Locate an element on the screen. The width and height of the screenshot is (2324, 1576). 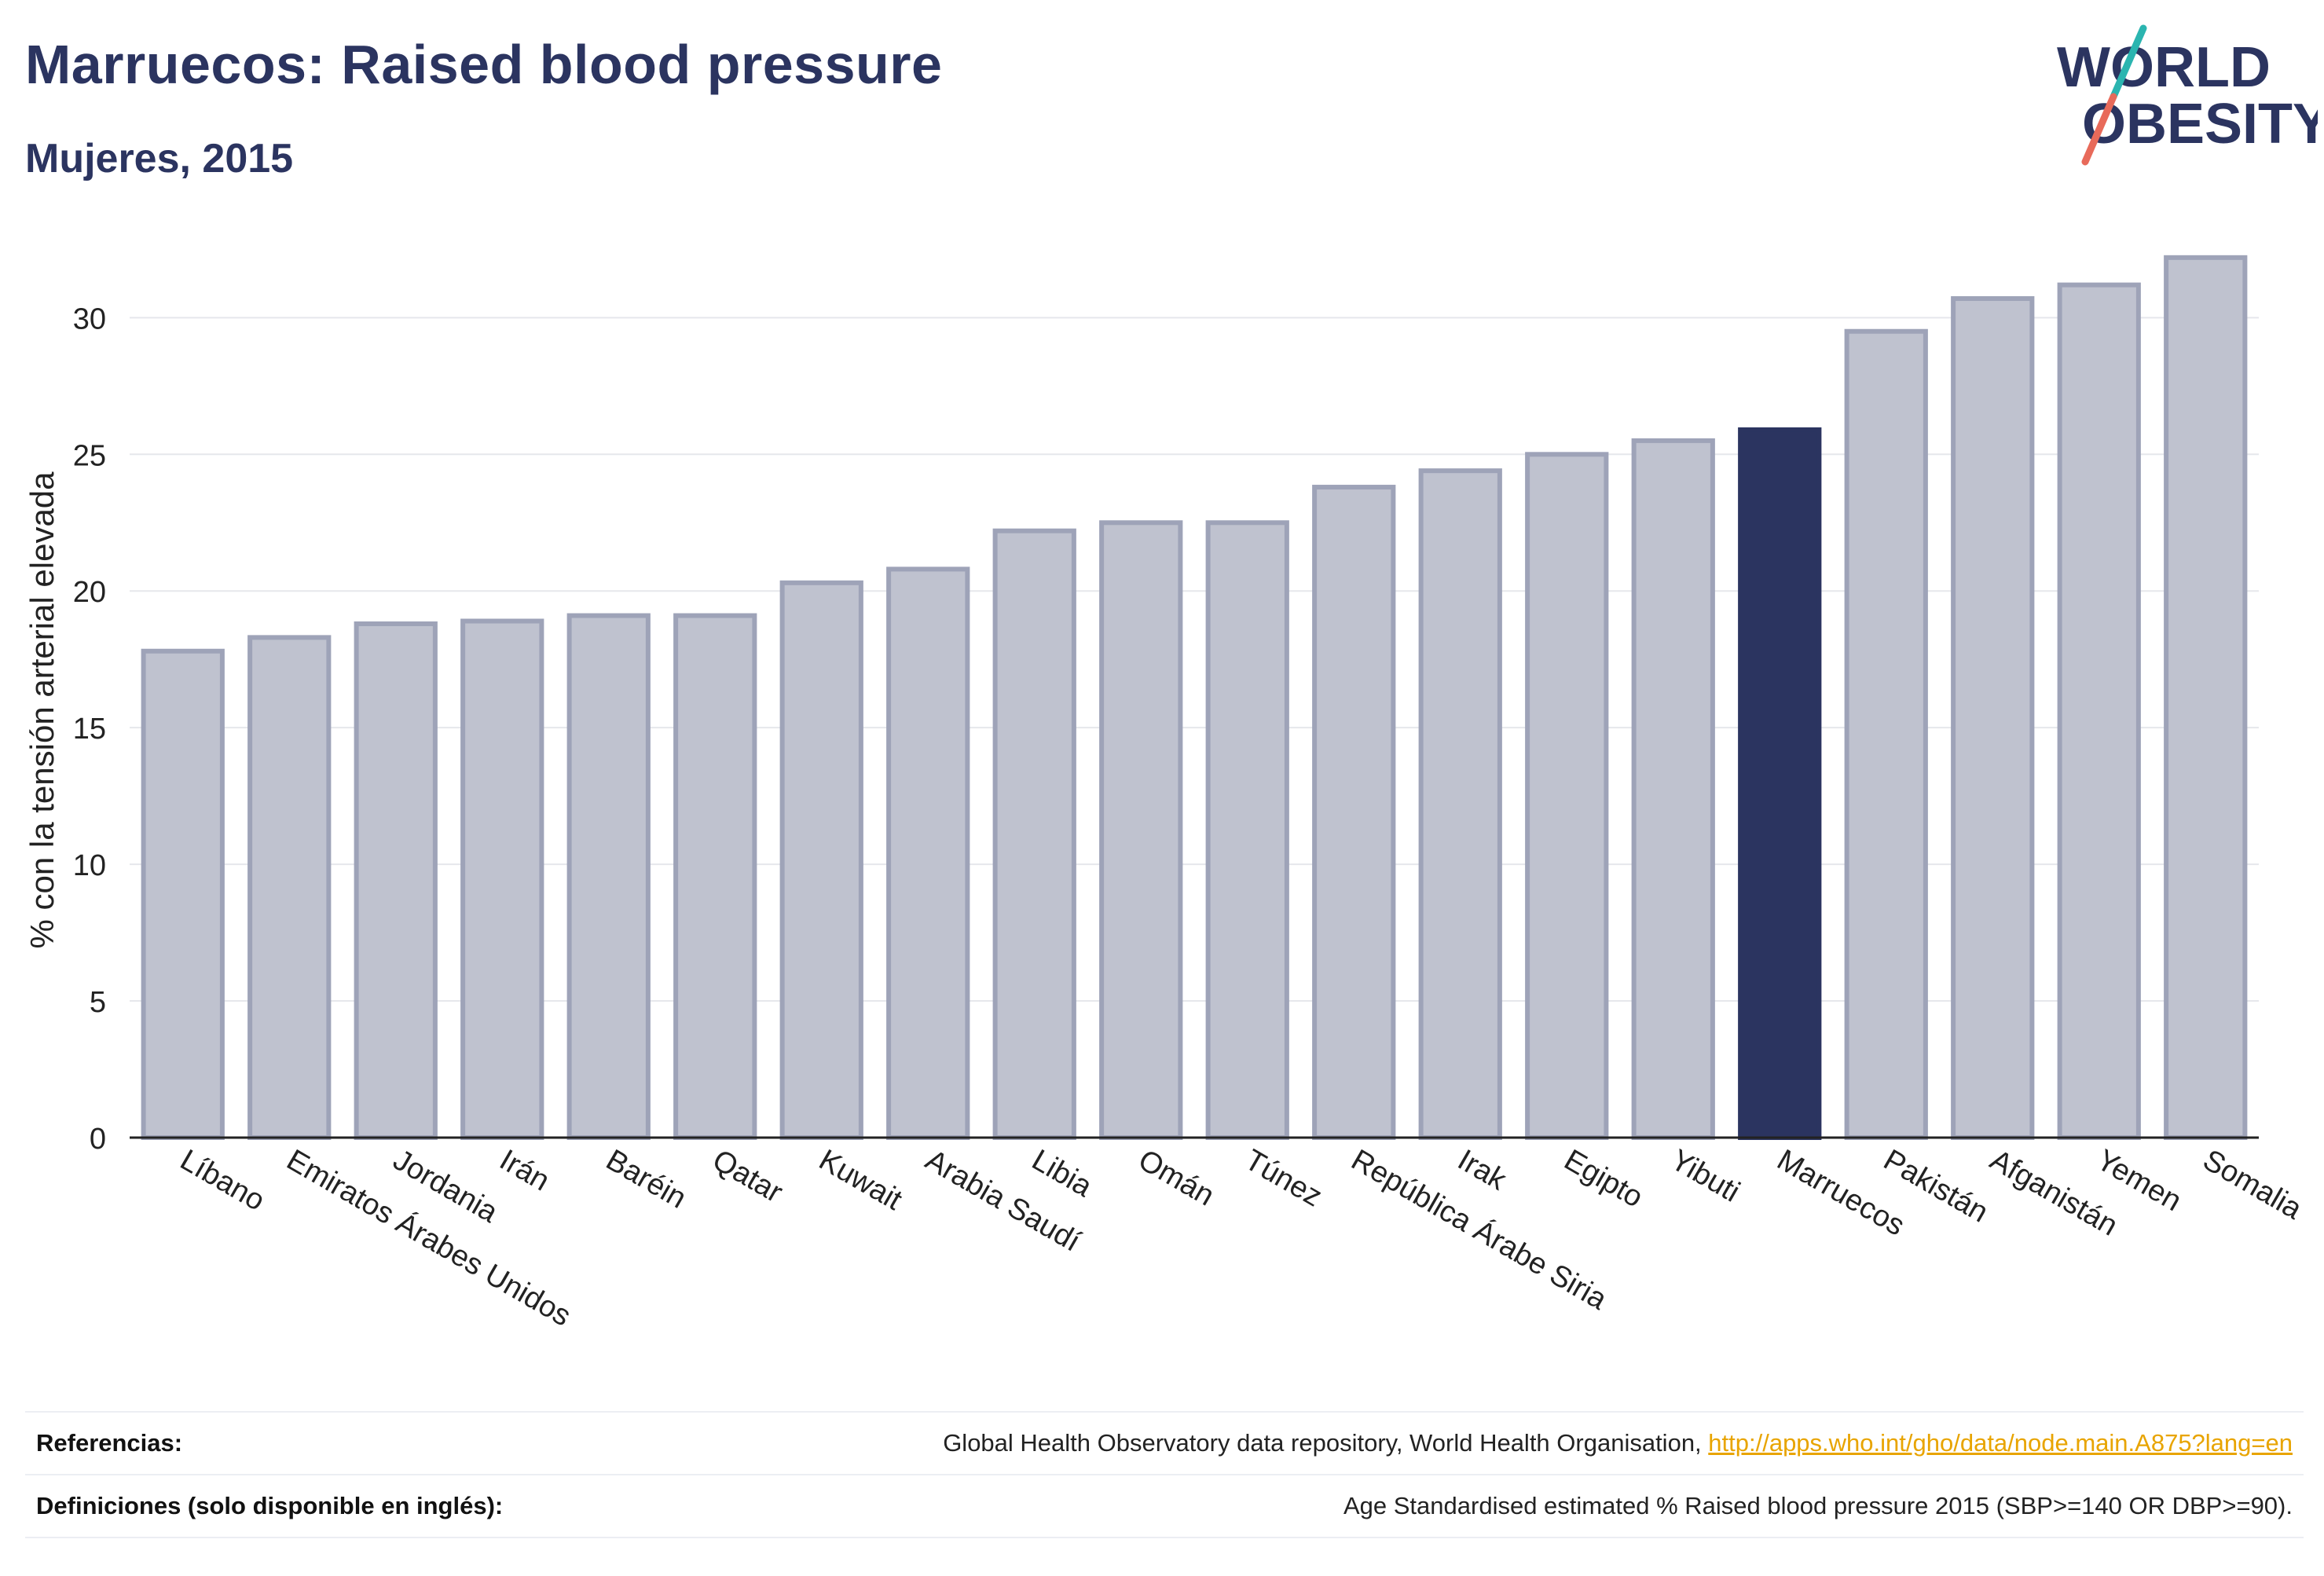
x-tick-label: Yibuti is located at coordinates (1705, 1175).